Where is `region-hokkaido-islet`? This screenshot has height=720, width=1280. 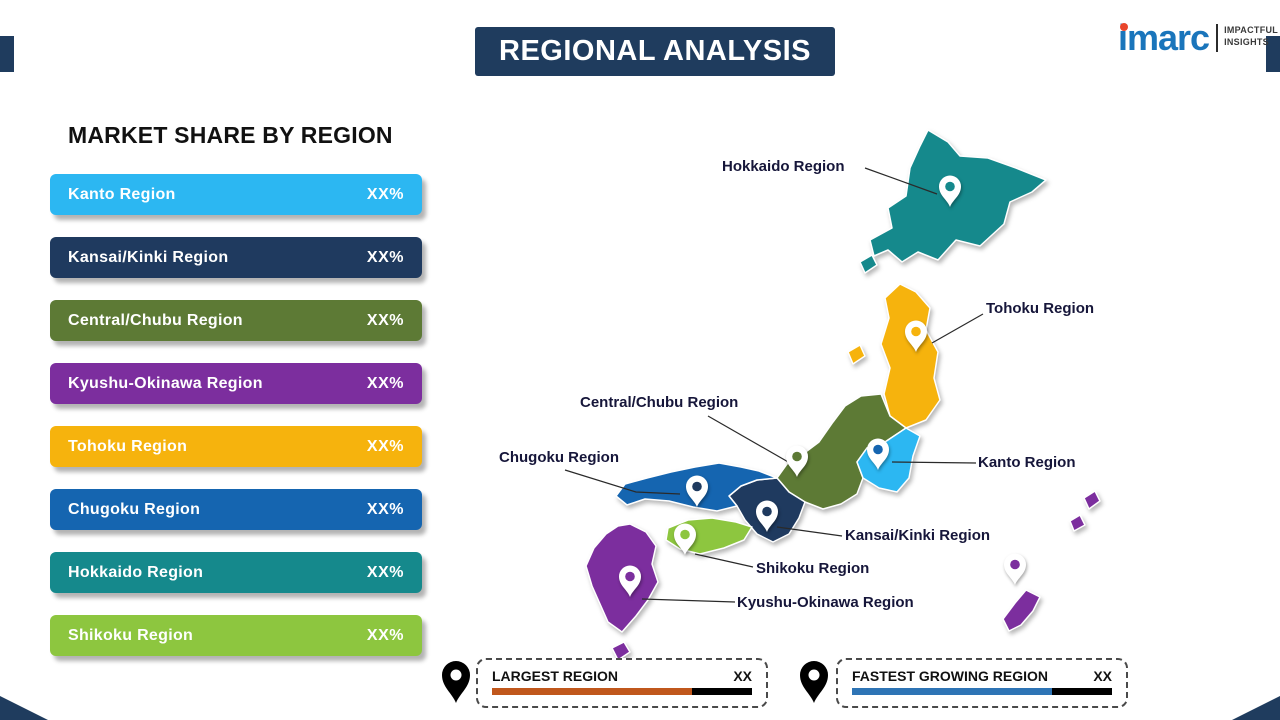 region-hokkaido-islet is located at coordinates (868, 264).